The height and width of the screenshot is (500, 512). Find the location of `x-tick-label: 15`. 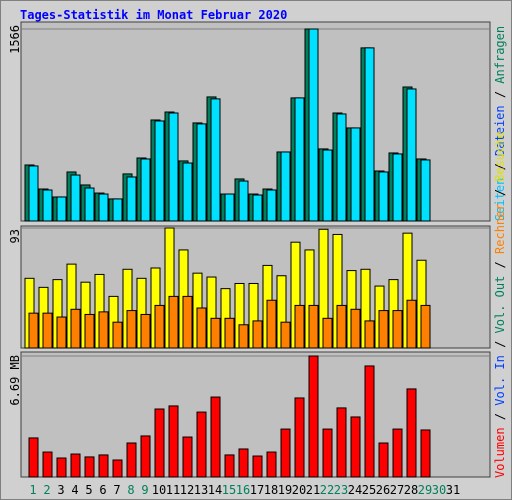

x-tick-label: 15 is located at coordinates (229, 490).